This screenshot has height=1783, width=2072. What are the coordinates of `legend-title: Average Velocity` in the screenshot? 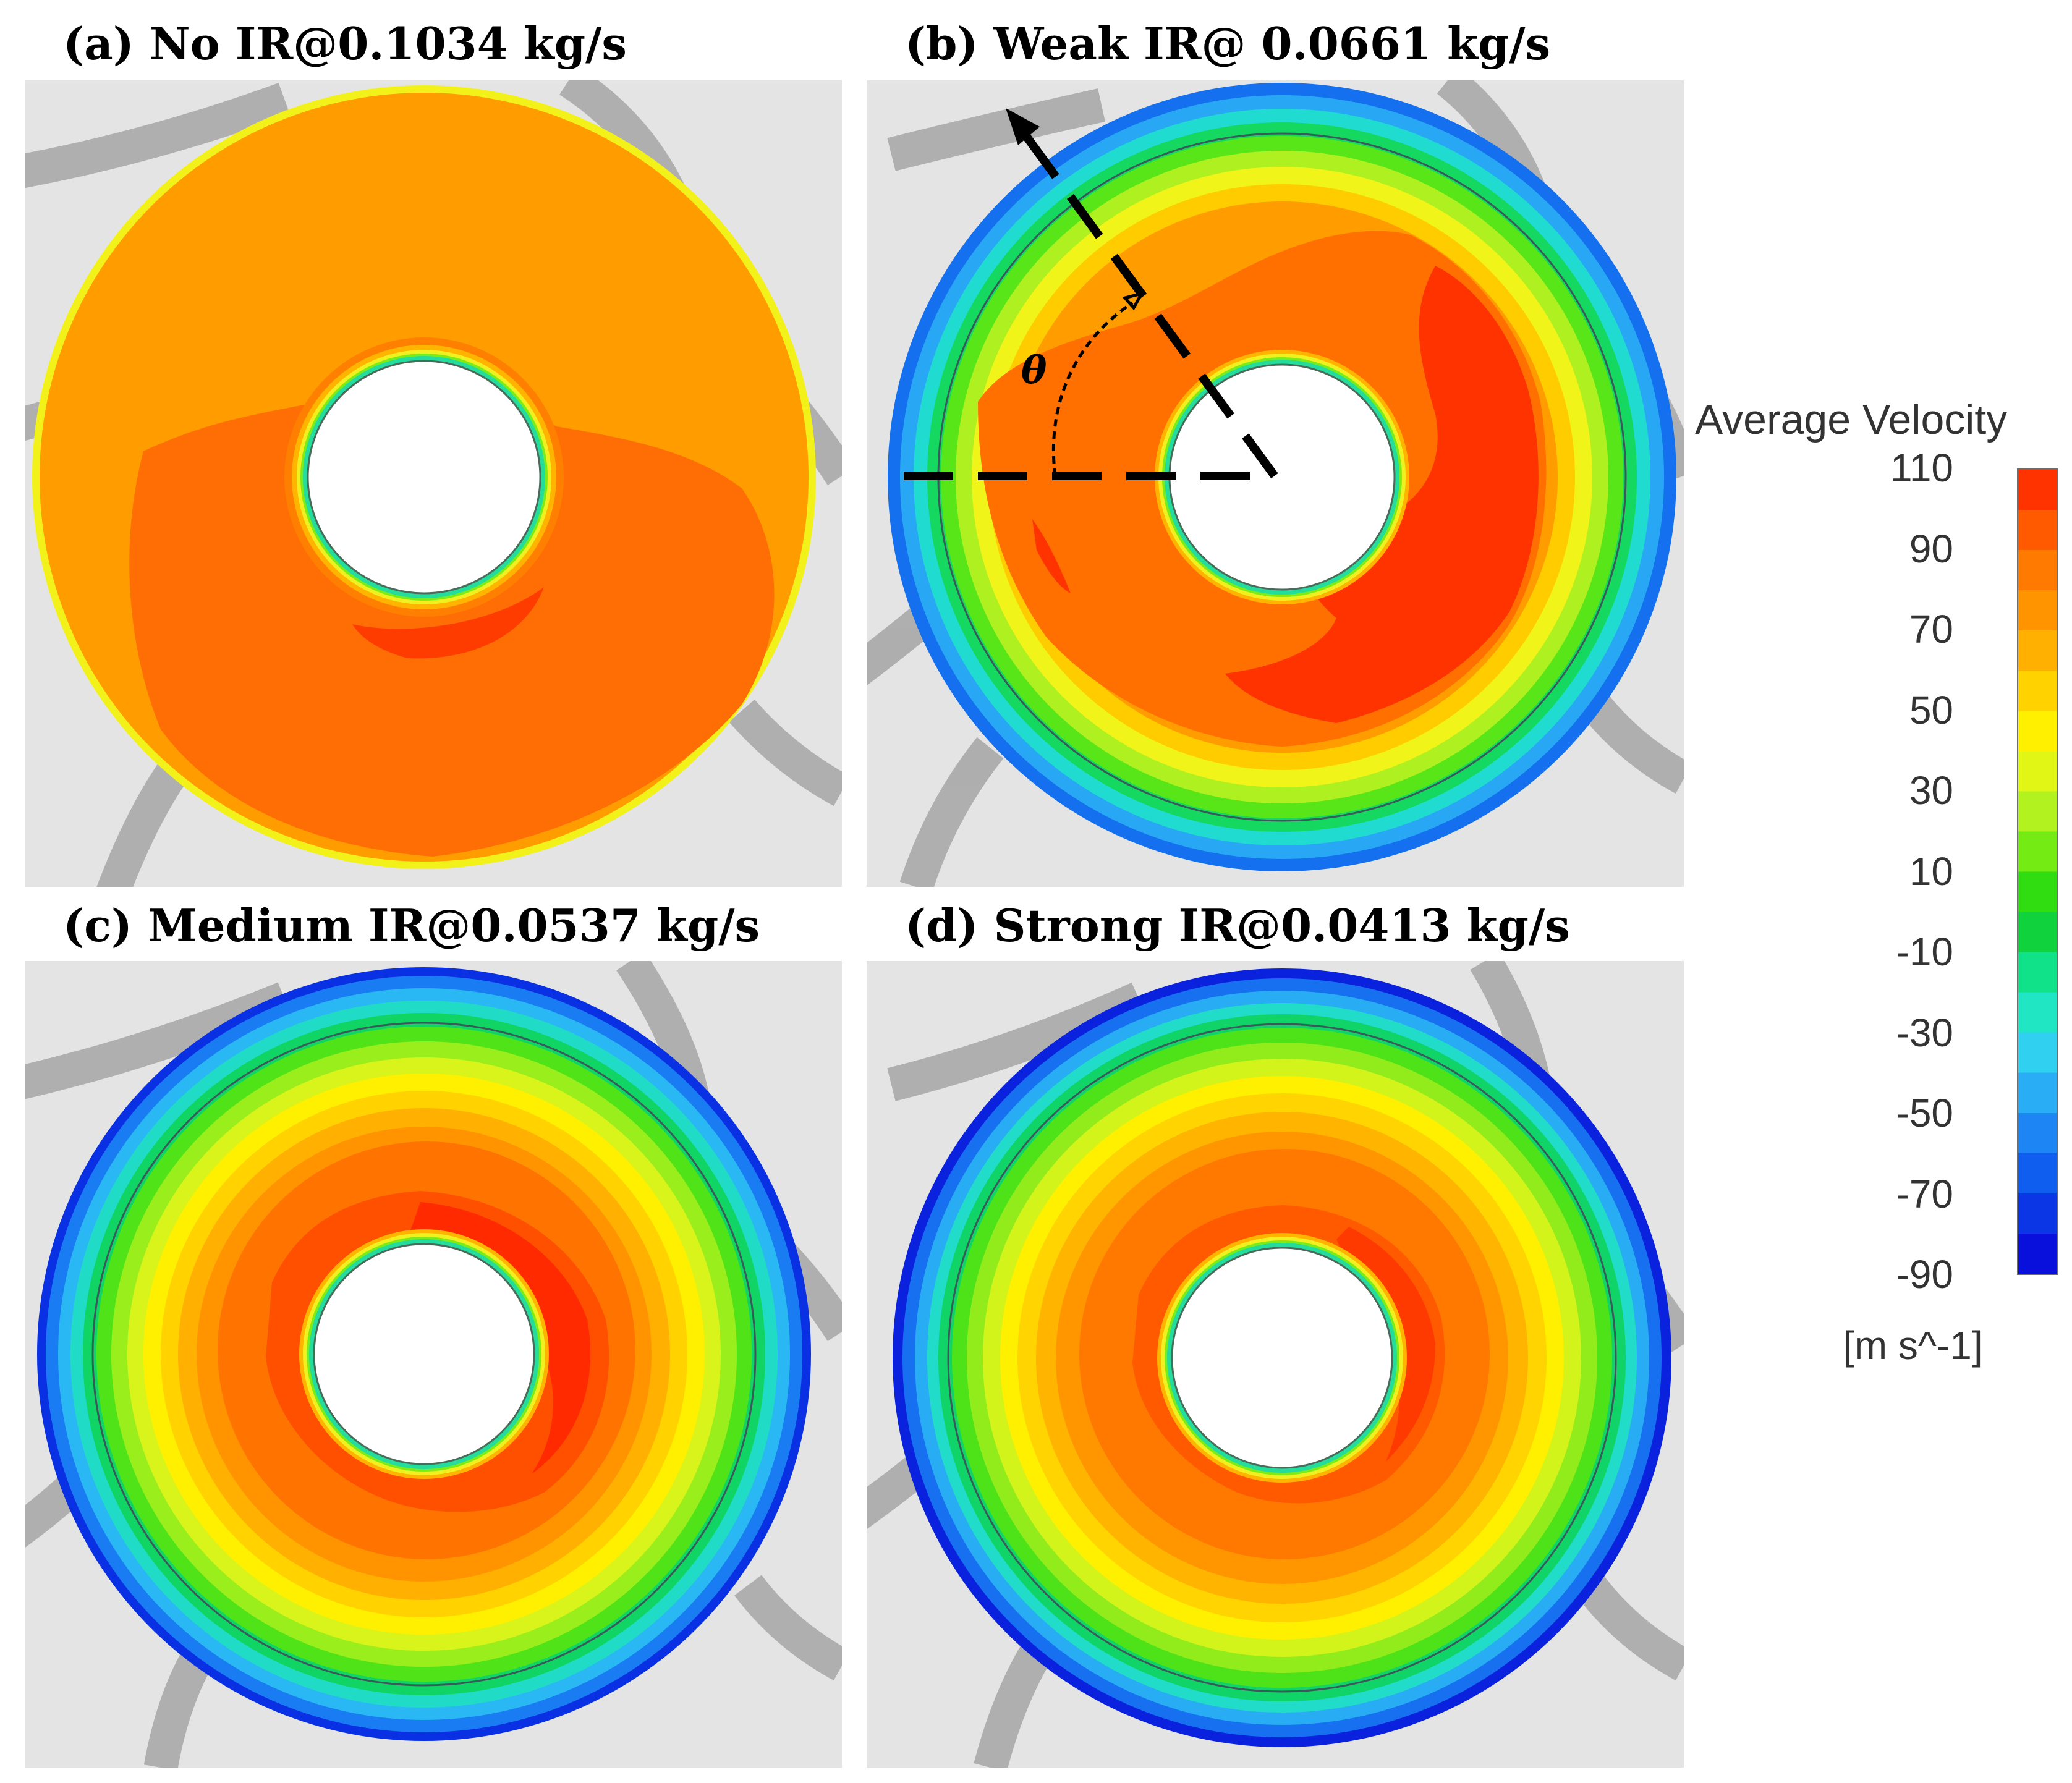 It's located at (1851, 420).